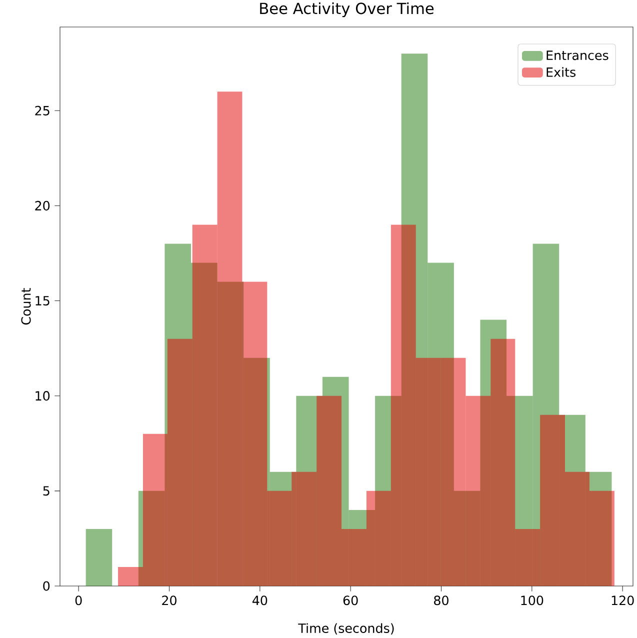 The width and height of the screenshot is (637, 638). What do you see at coordinates (350, 601) in the screenshot?
I see `x-tick-label: 60` at bounding box center [350, 601].